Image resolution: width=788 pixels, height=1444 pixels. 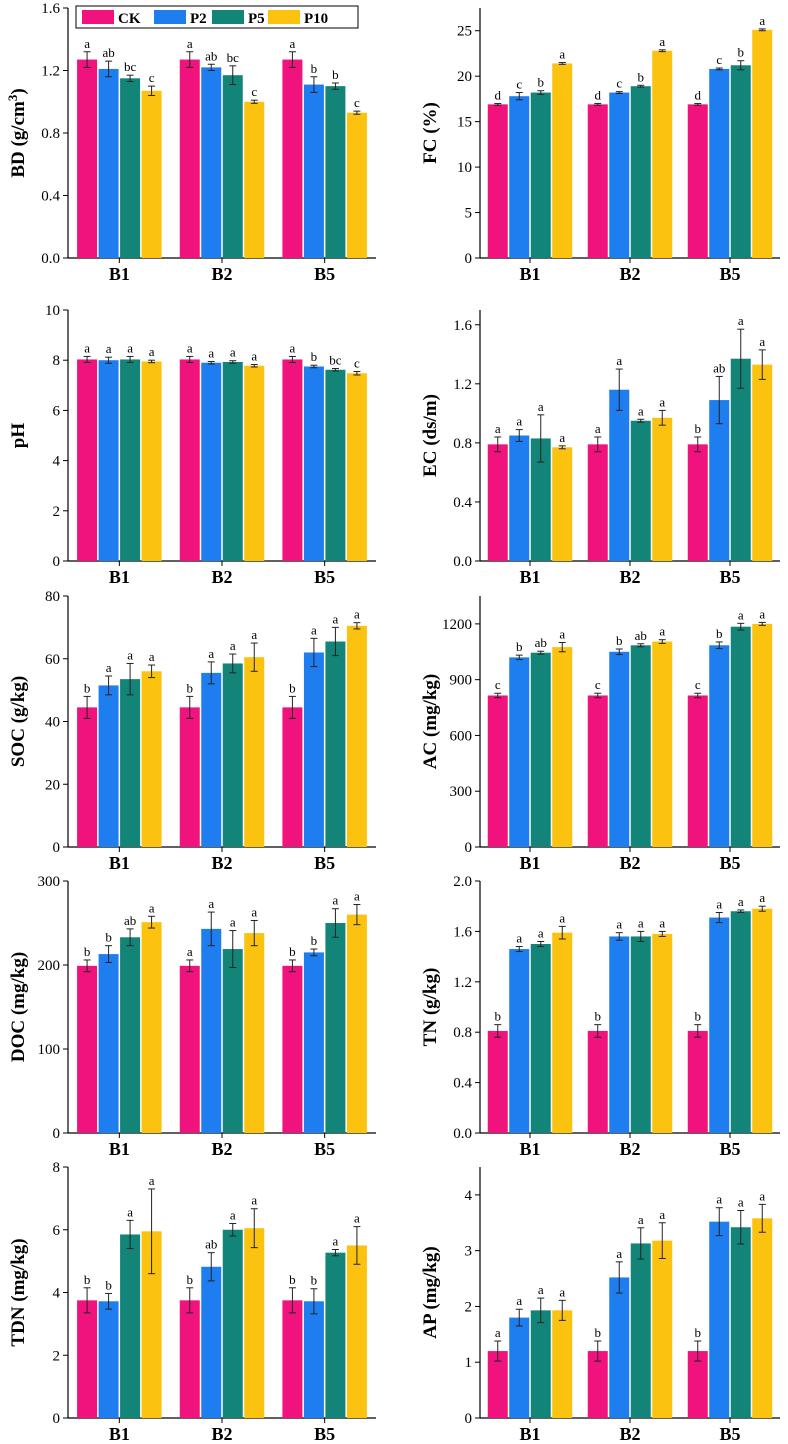 What do you see at coordinates (98, 17) in the screenshot?
I see `legend-swatch-ck` at bounding box center [98, 17].